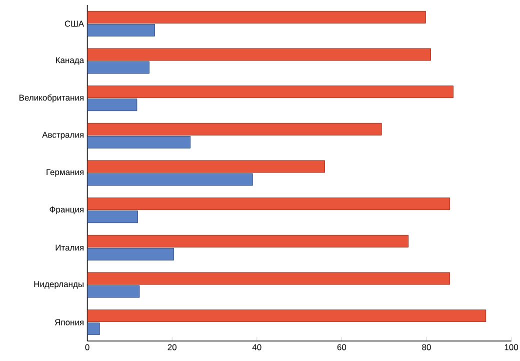  I want to click on y-tick-label: Франция, so click(67, 210).